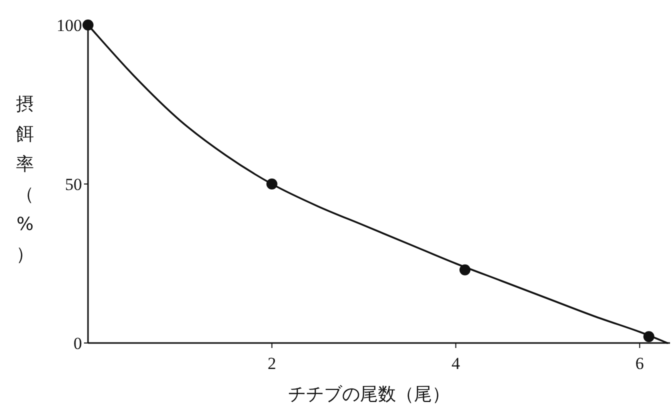 Image resolution: width=671 pixels, height=414 pixels. What do you see at coordinates (639, 363) in the screenshot?
I see `x-tick-label: 6` at bounding box center [639, 363].